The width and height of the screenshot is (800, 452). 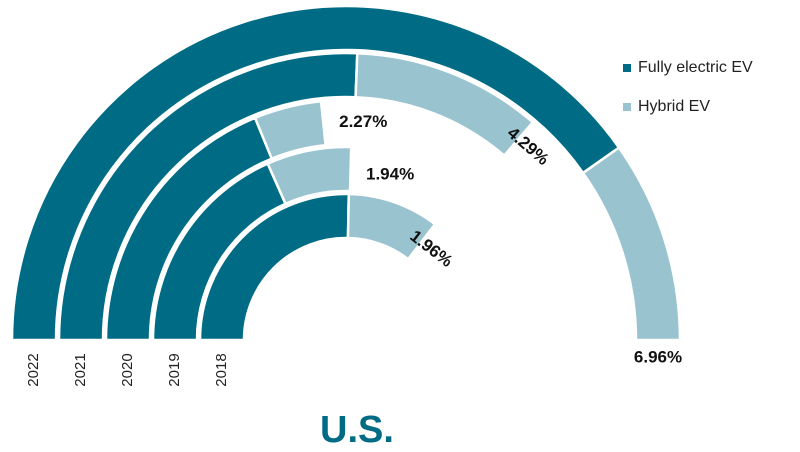 I want to click on total-label: 1.94%, so click(x=390, y=173).